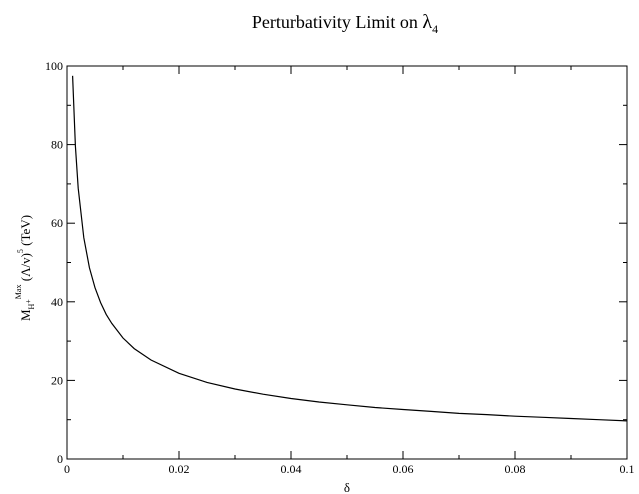 The width and height of the screenshot is (639, 494). Describe the element at coordinates (54, 66) in the screenshot. I see `y-tick-label: 100` at that location.